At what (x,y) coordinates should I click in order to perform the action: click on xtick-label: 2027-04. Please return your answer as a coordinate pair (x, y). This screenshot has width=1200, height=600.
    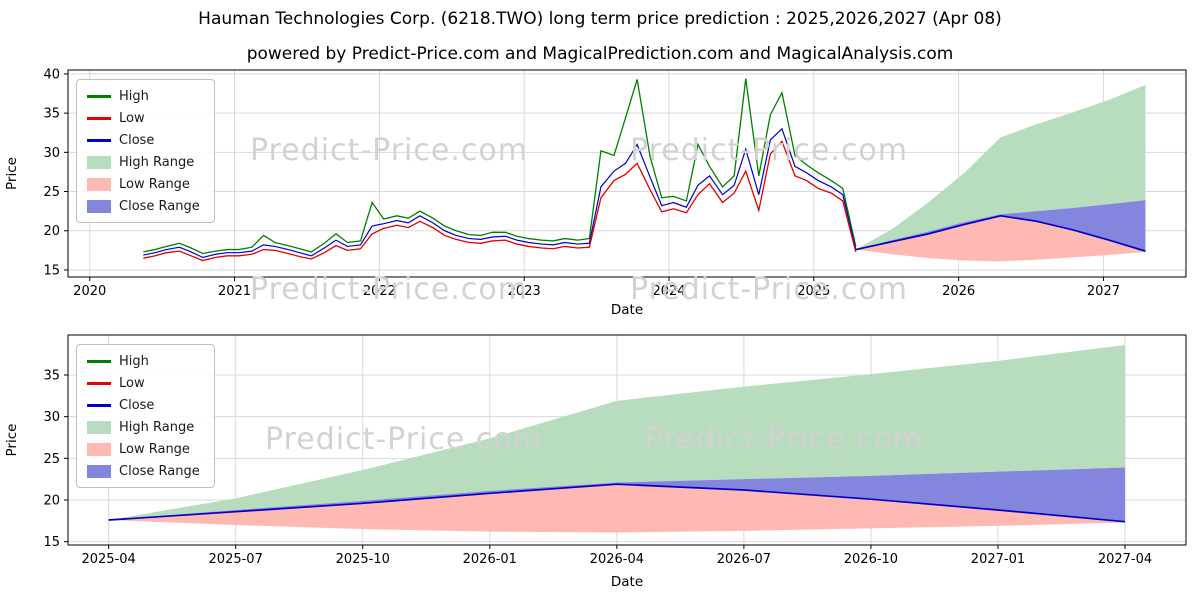
    Looking at the image, I should click on (1125, 559).